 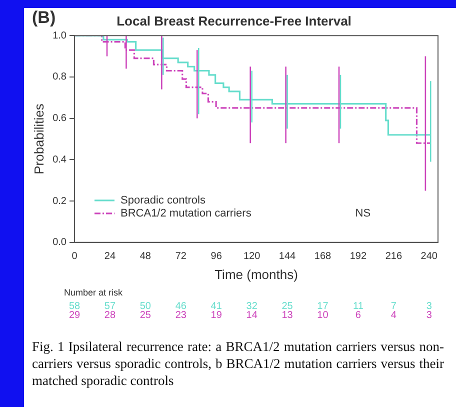 What do you see at coordinates (59, 77) in the screenshot?
I see `y-tick-label: 0.8` at bounding box center [59, 77].